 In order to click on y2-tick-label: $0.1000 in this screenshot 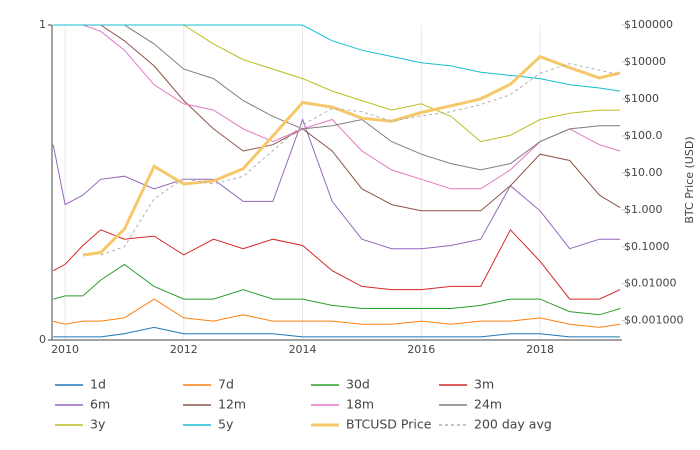, I will do `click(647, 246)`.